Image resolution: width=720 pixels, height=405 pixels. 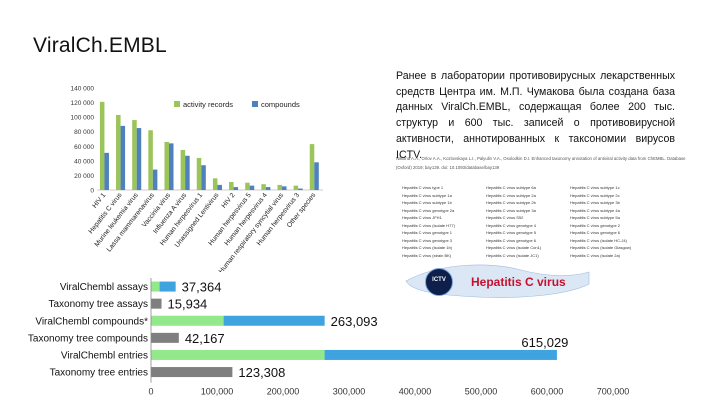 What do you see at coordinates (512, 255) in the screenshot?
I see `taxa-item: Hepatitis C virus (isolate JC1)` at bounding box center [512, 255].